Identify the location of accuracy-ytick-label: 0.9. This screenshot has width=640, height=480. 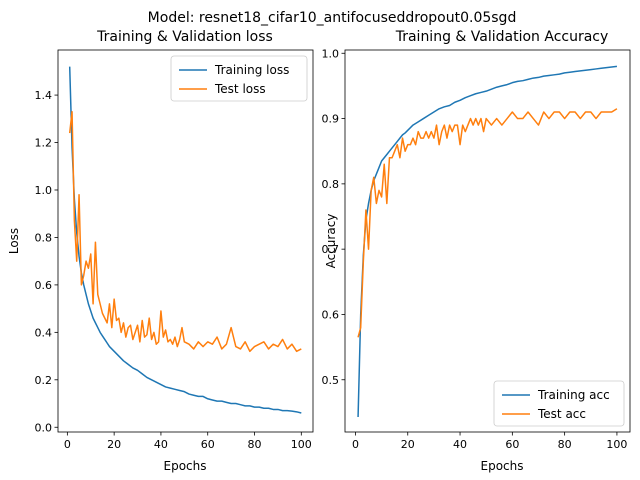
(331, 119).